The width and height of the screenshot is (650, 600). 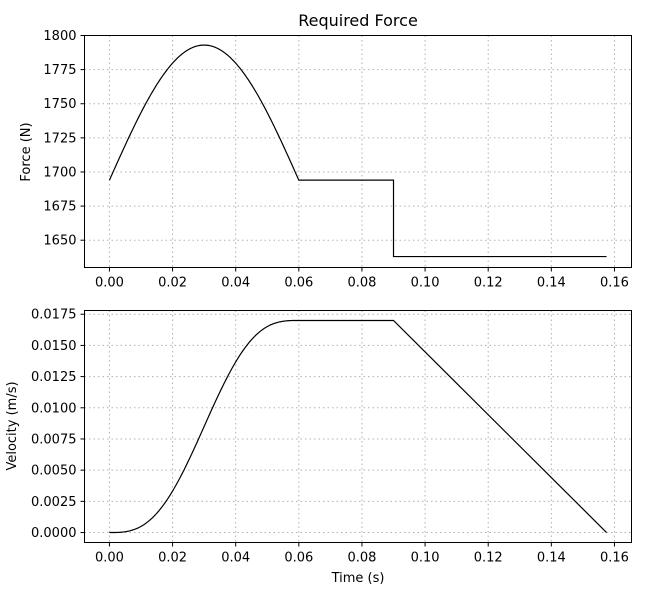 What do you see at coordinates (361, 558) in the screenshot?
I see `velocity-x-tick-label: 0.08` at bounding box center [361, 558].